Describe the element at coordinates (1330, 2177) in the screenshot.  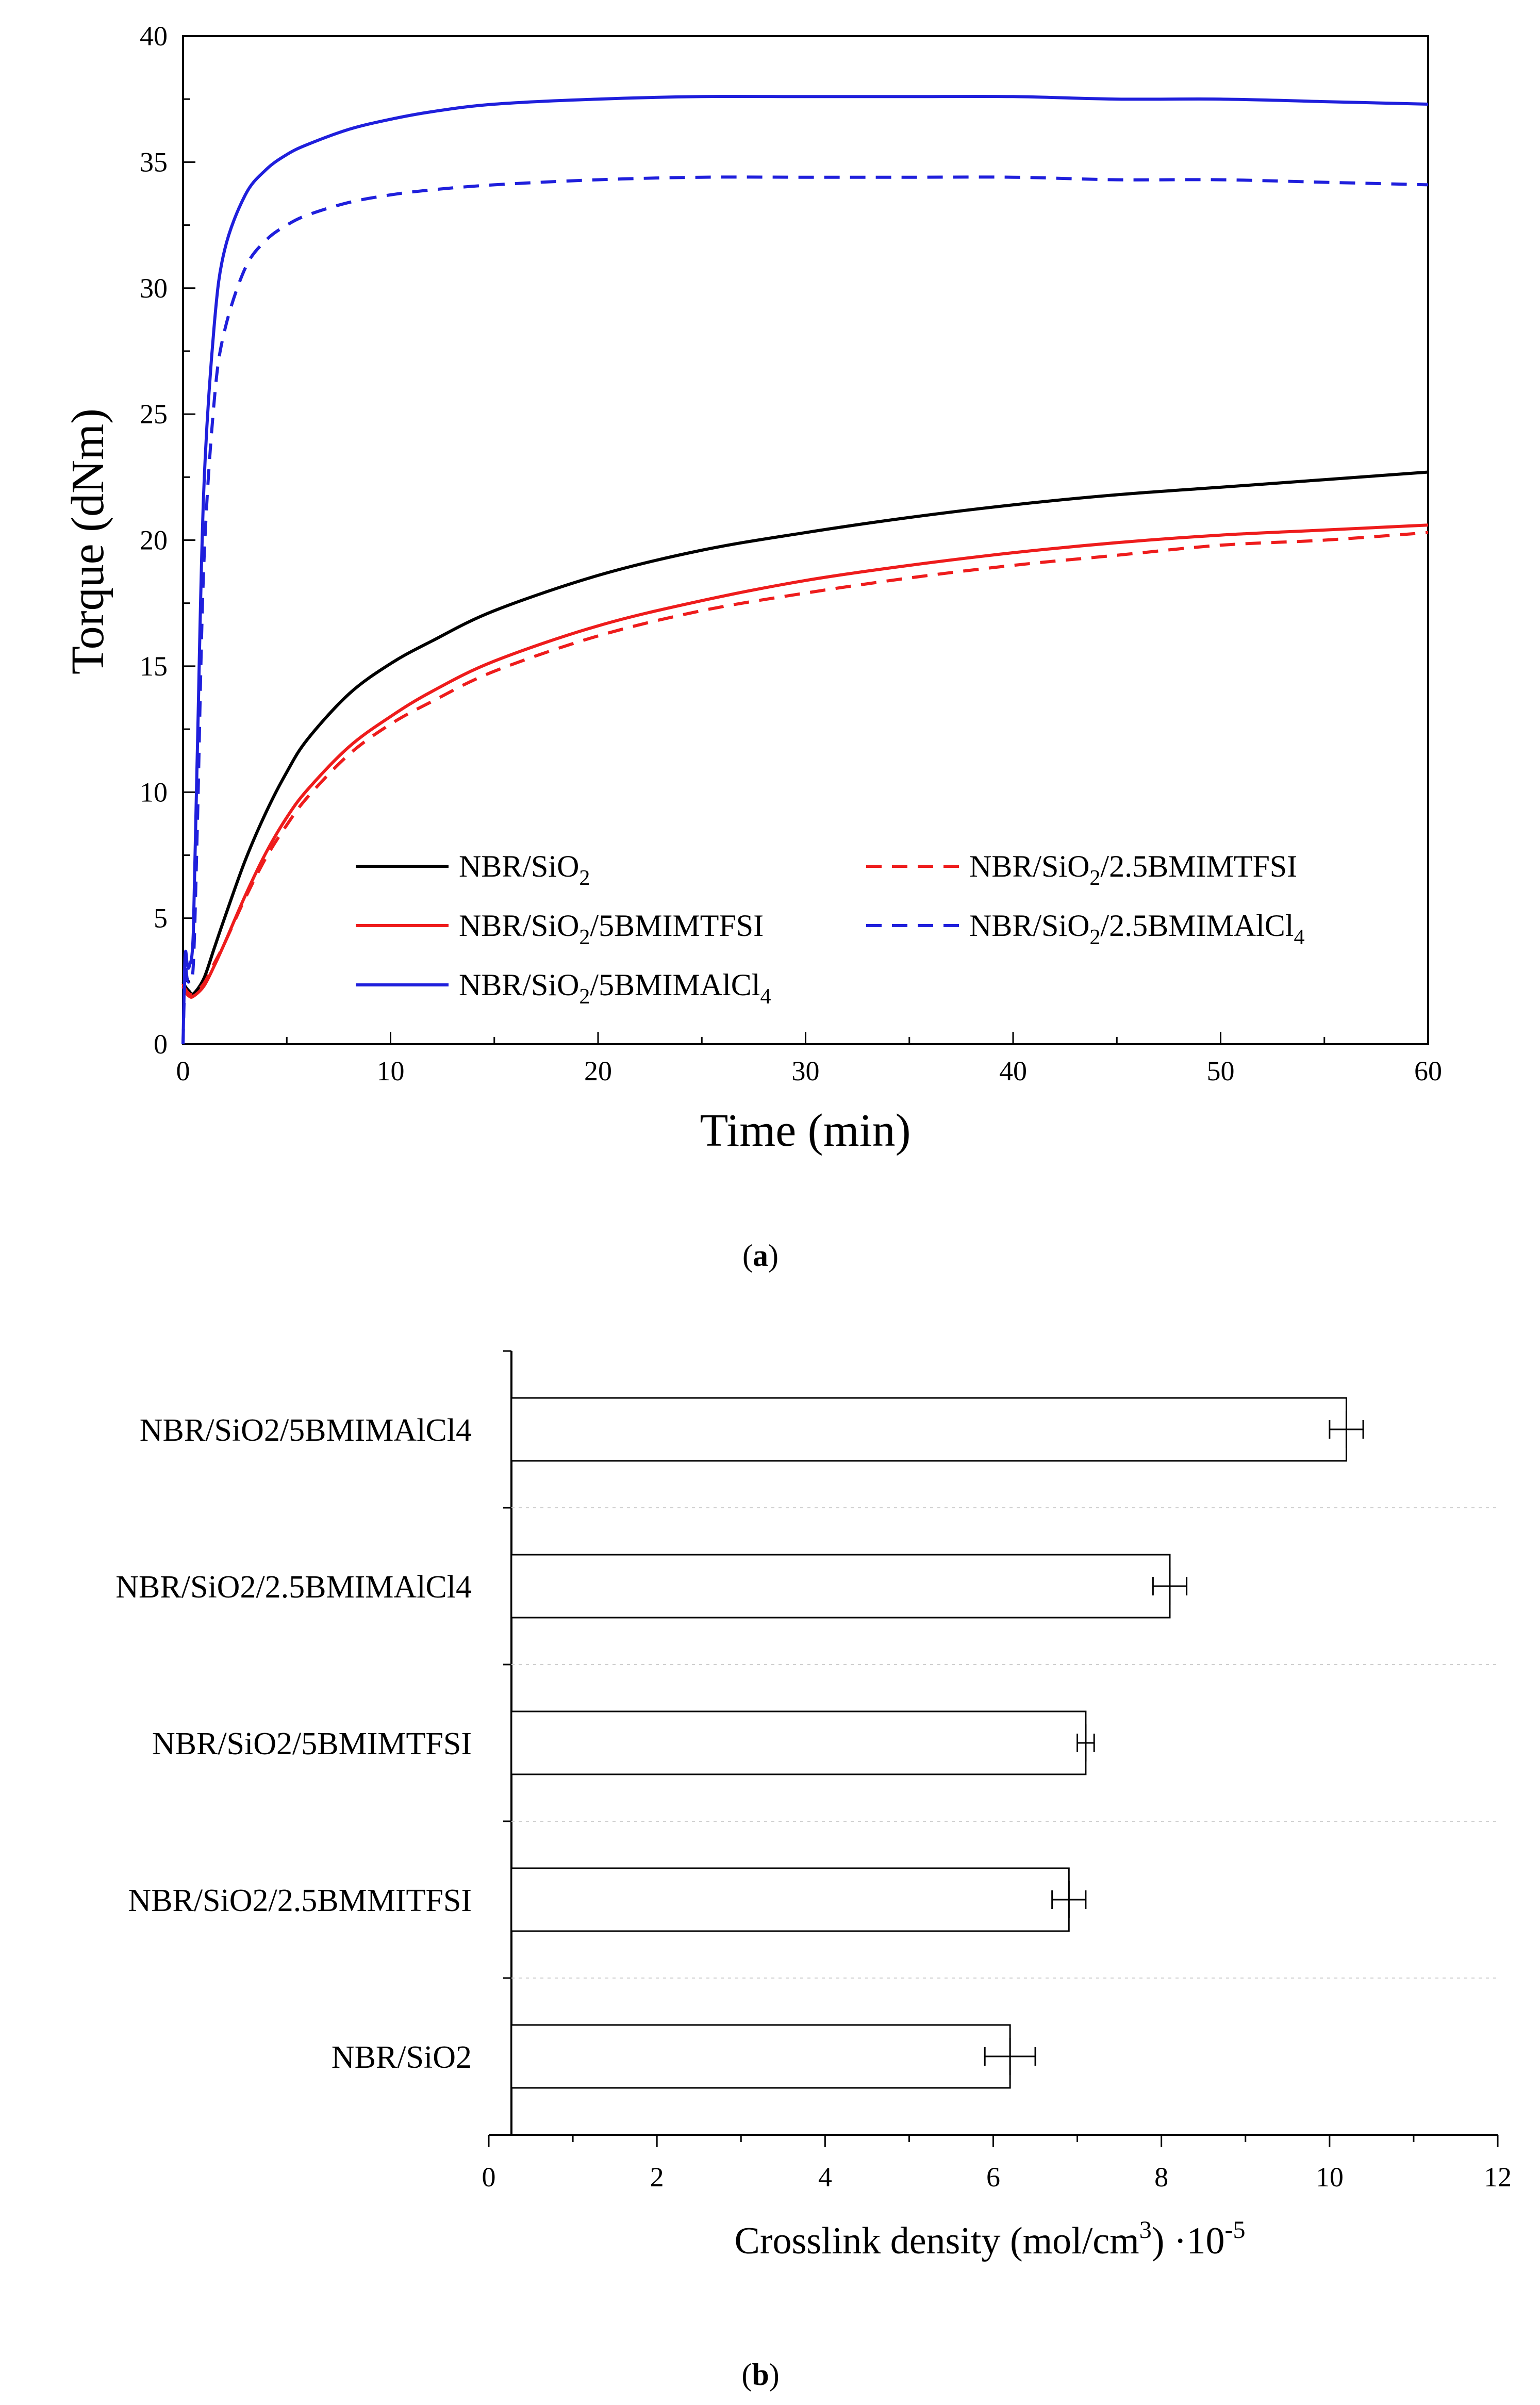
I see `x-tick-label-b: 10` at that location.